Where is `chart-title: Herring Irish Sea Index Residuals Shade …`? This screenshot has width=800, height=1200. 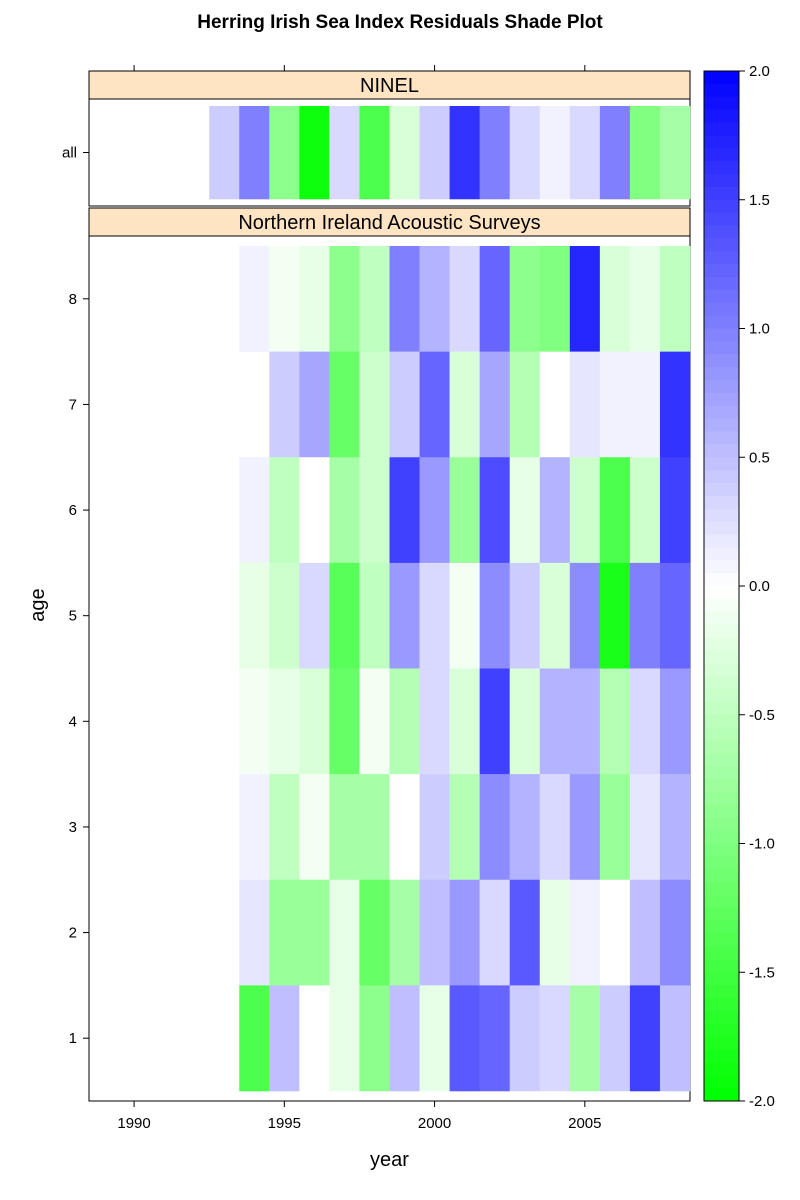 chart-title: Herring Irish Sea Index Residuals Shade … is located at coordinates (400, 22).